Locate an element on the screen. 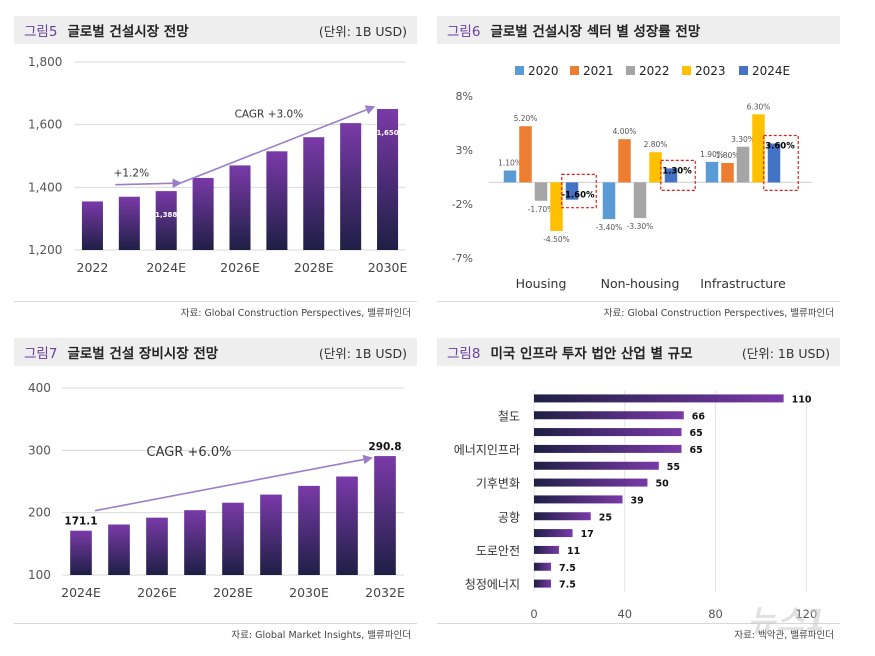 The width and height of the screenshot is (875, 656). legend-label: 2020 is located at coordinates (543, 71).